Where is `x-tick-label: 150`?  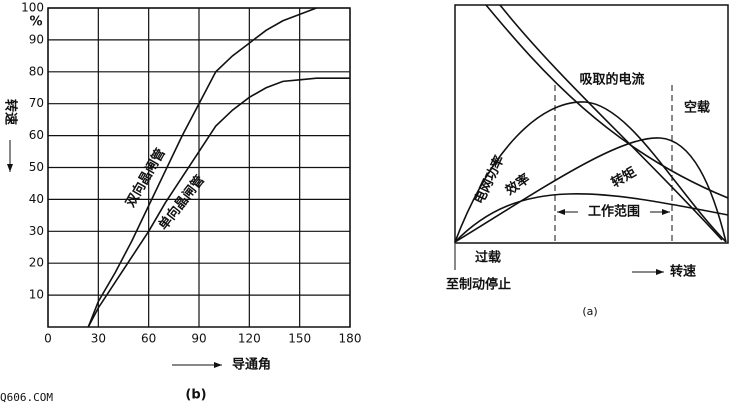 x-tick-label: 150 is located at coordinates (299, 339).